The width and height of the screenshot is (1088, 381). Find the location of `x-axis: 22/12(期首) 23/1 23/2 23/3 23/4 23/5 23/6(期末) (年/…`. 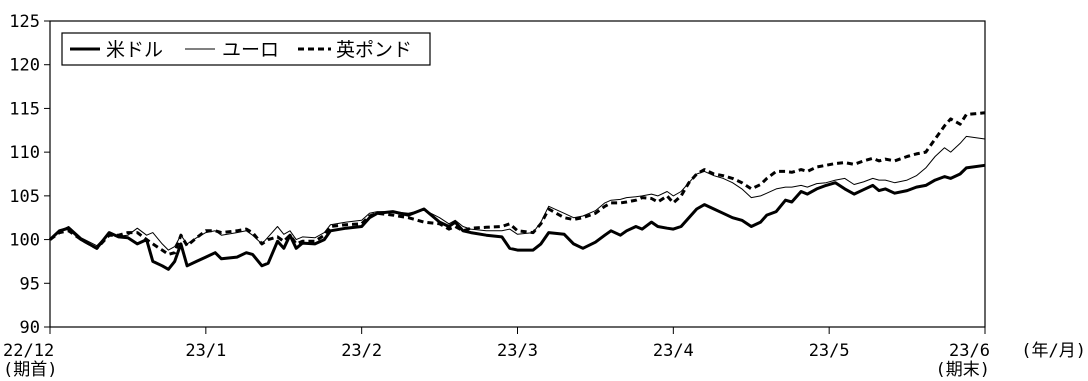

x-axis: 22/12(期首) 23/1 23/2 23/3 23/4 23/5 23/6(期末) (年/… is located at coordinates (544, 353).